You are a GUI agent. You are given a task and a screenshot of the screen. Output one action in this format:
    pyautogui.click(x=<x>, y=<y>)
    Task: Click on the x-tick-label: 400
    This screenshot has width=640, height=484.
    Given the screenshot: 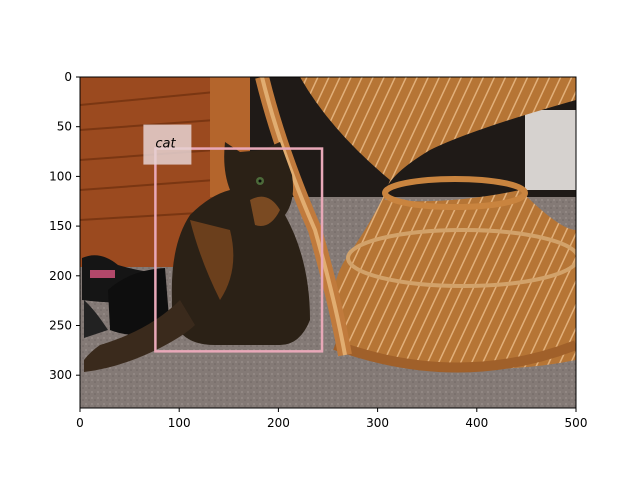 What is the action you would take?
    pyautogui.click(x=476, y=423)
    